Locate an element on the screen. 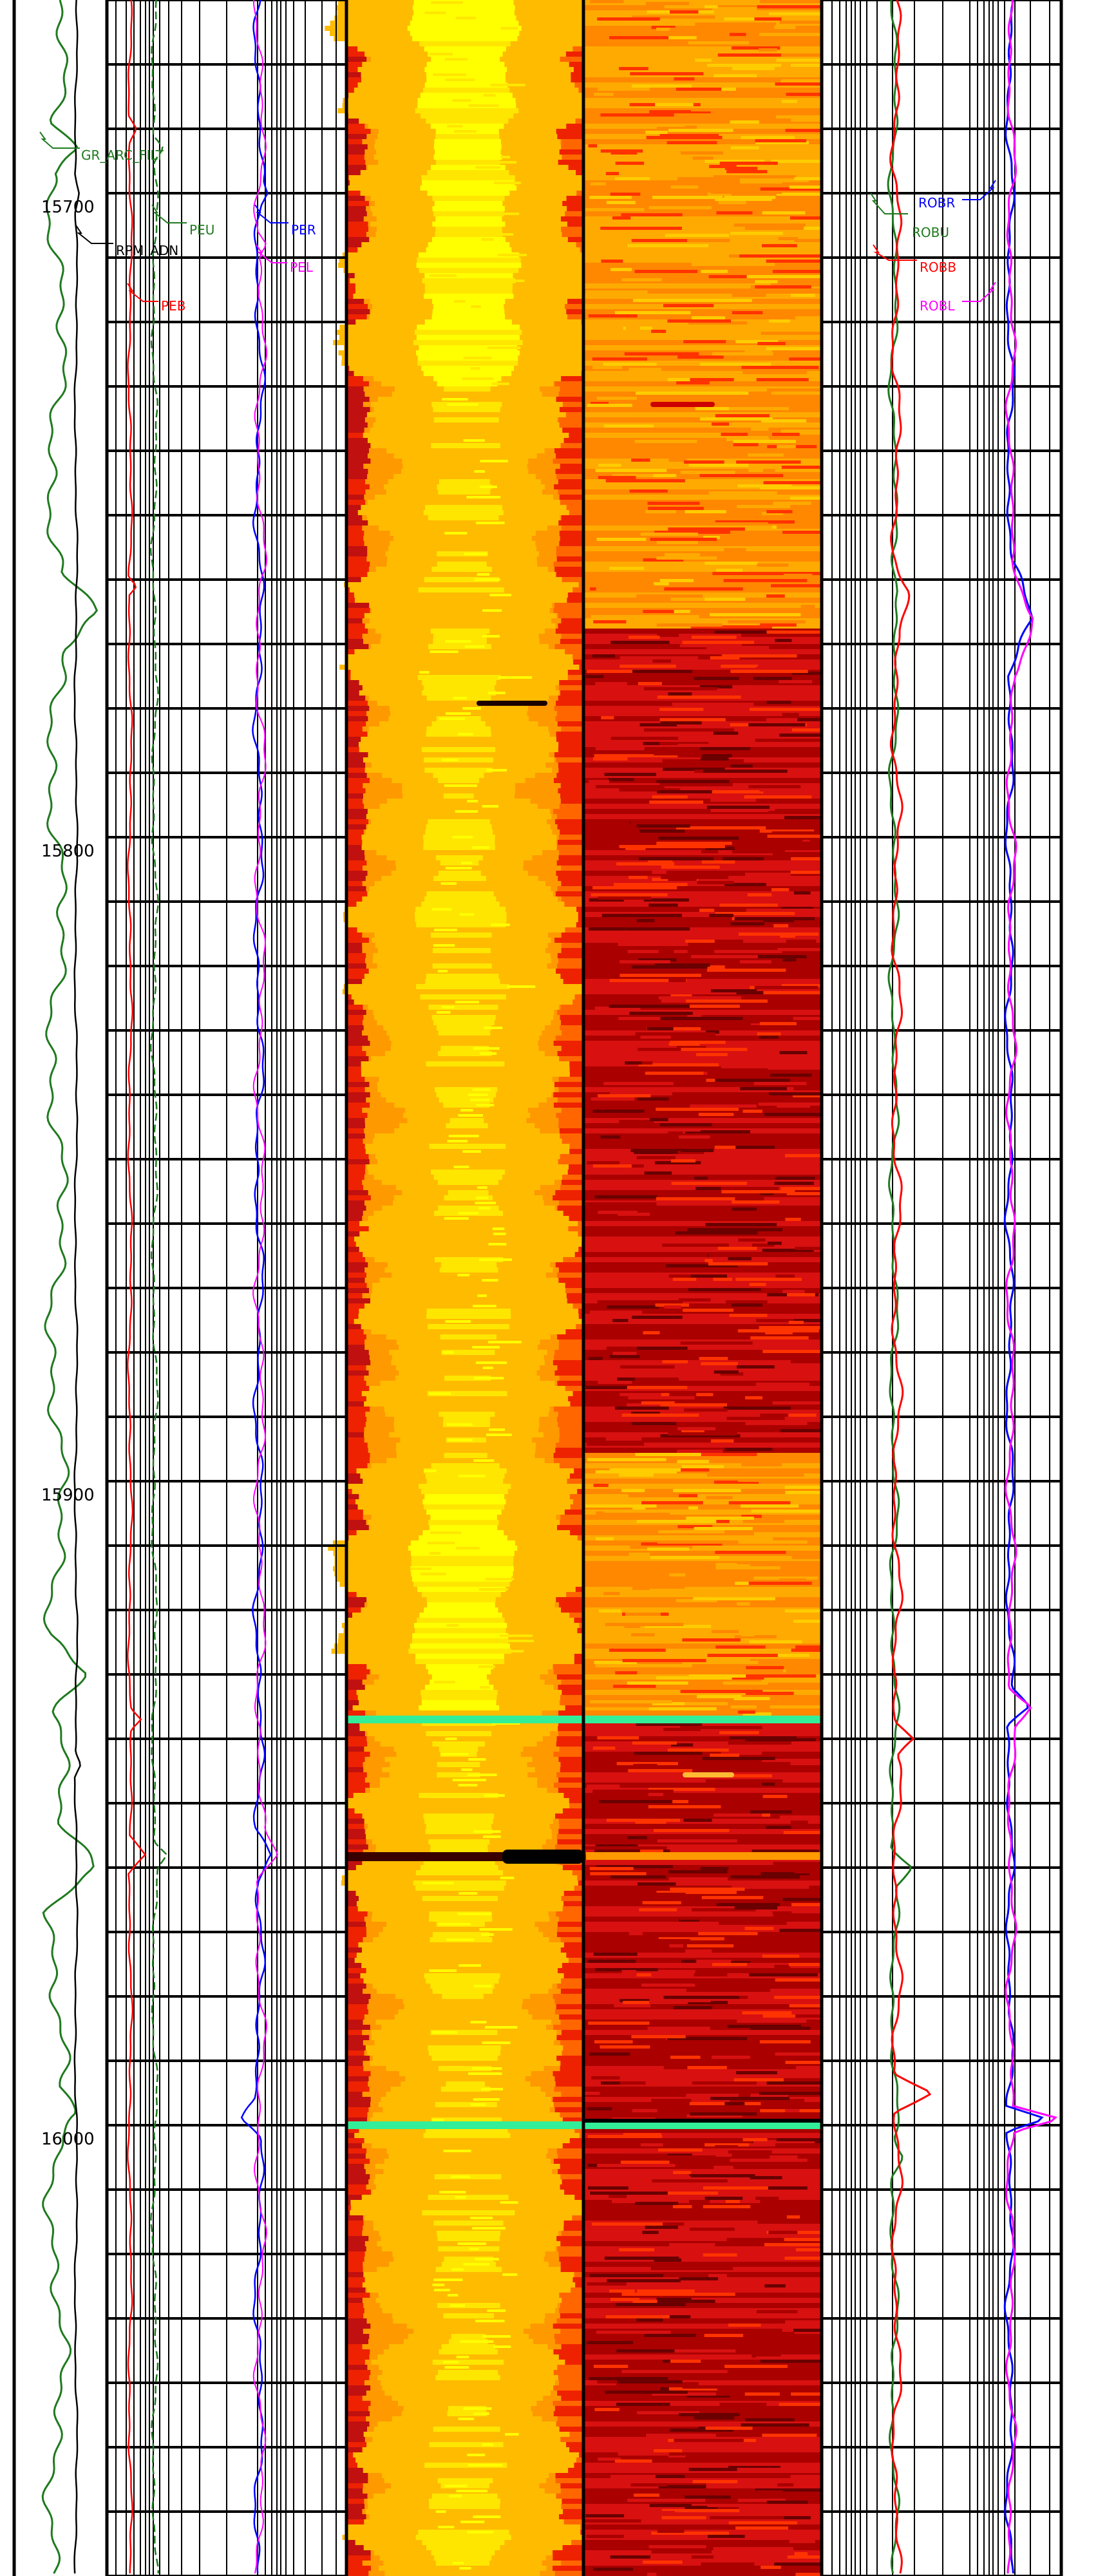  image-2-feature is located at coordinates (704, 1856).